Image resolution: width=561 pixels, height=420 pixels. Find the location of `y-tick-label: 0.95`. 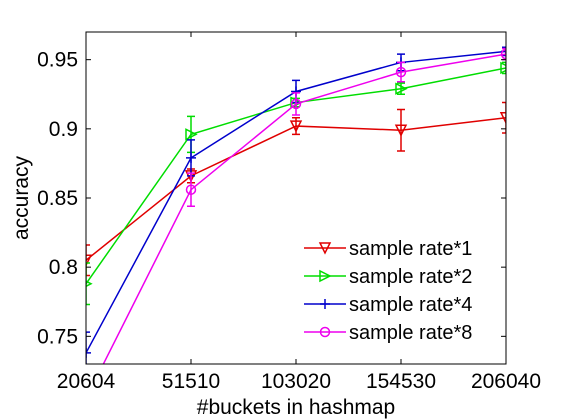

y-tick-label: 0.95 is located at coordinates (57, 60).